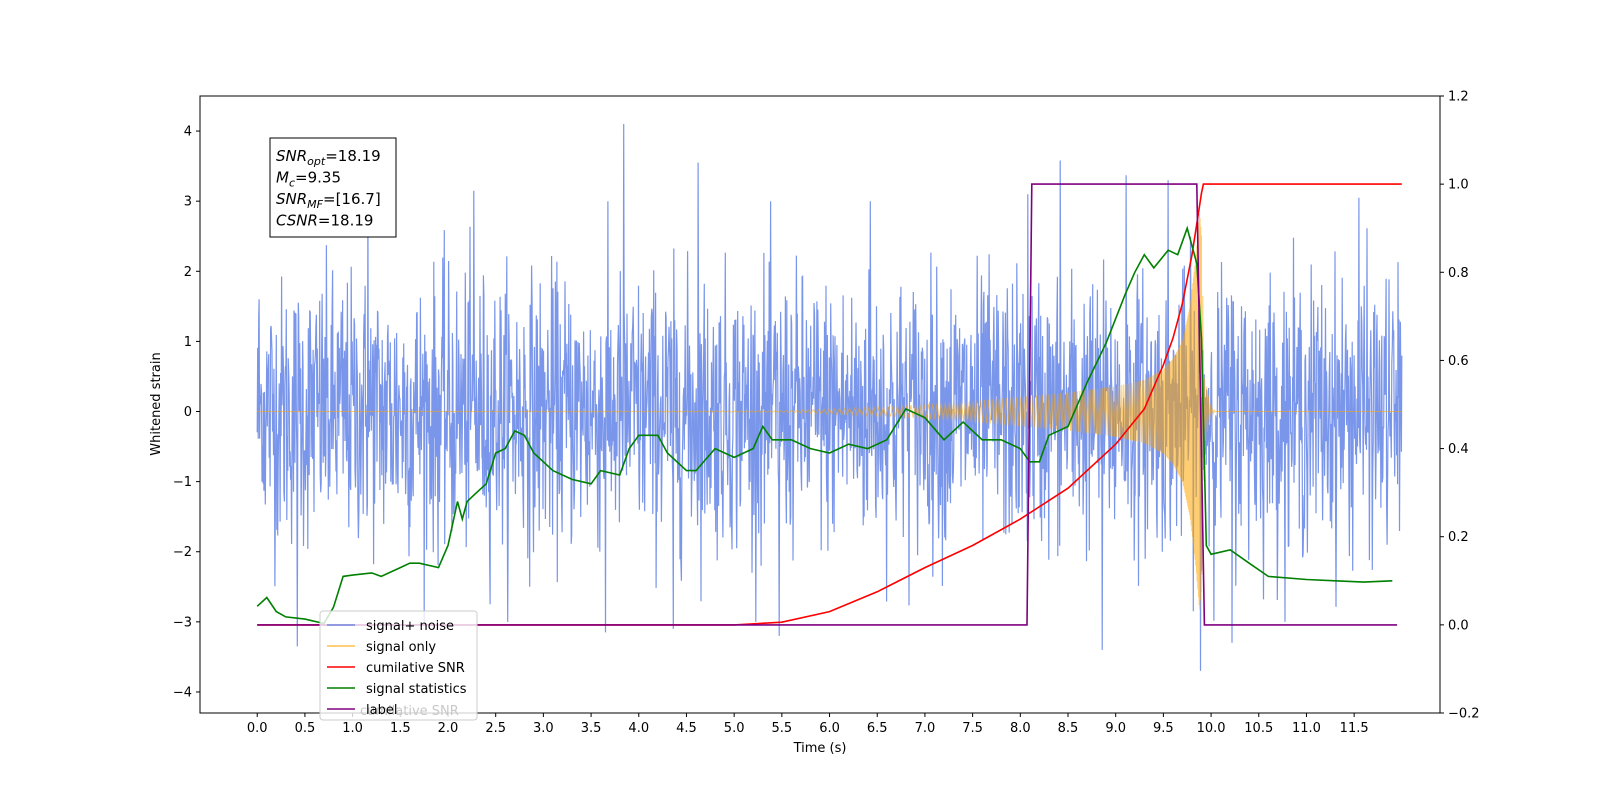  I want to click on annotation-symbol: M, so click(282, 178).